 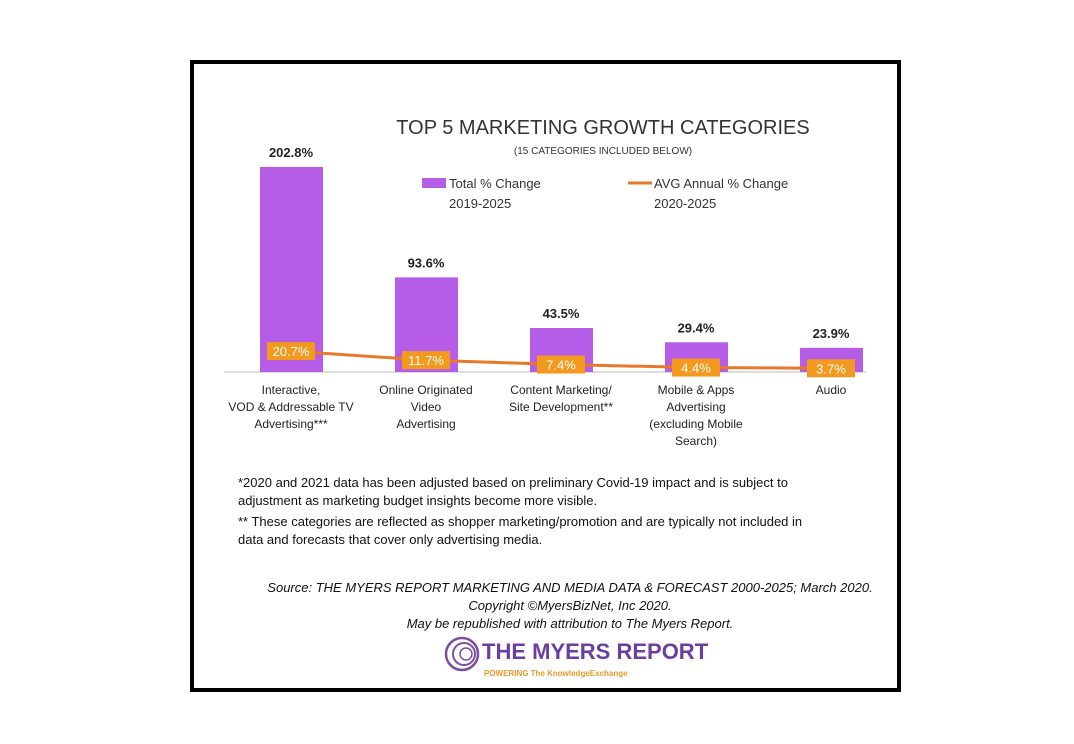 I want to click on chart-title: TOP 5 MARKETING GROWTH CATEGORIES, so click(x=602, y=128).